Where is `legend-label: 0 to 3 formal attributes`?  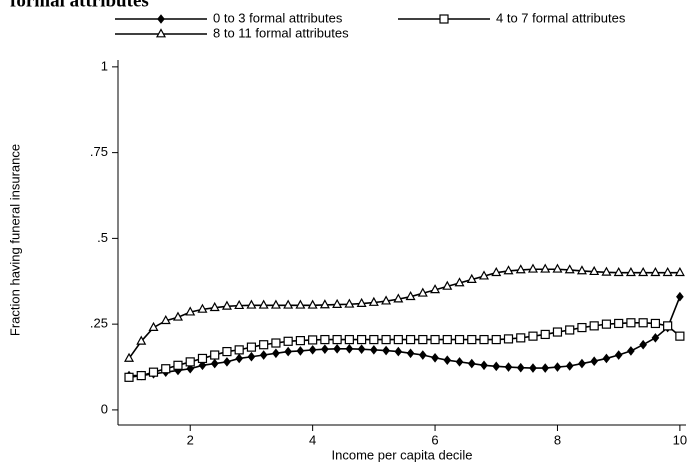
legend-label: 0 to 3 formal attributes is located at coordinates (278, 17).